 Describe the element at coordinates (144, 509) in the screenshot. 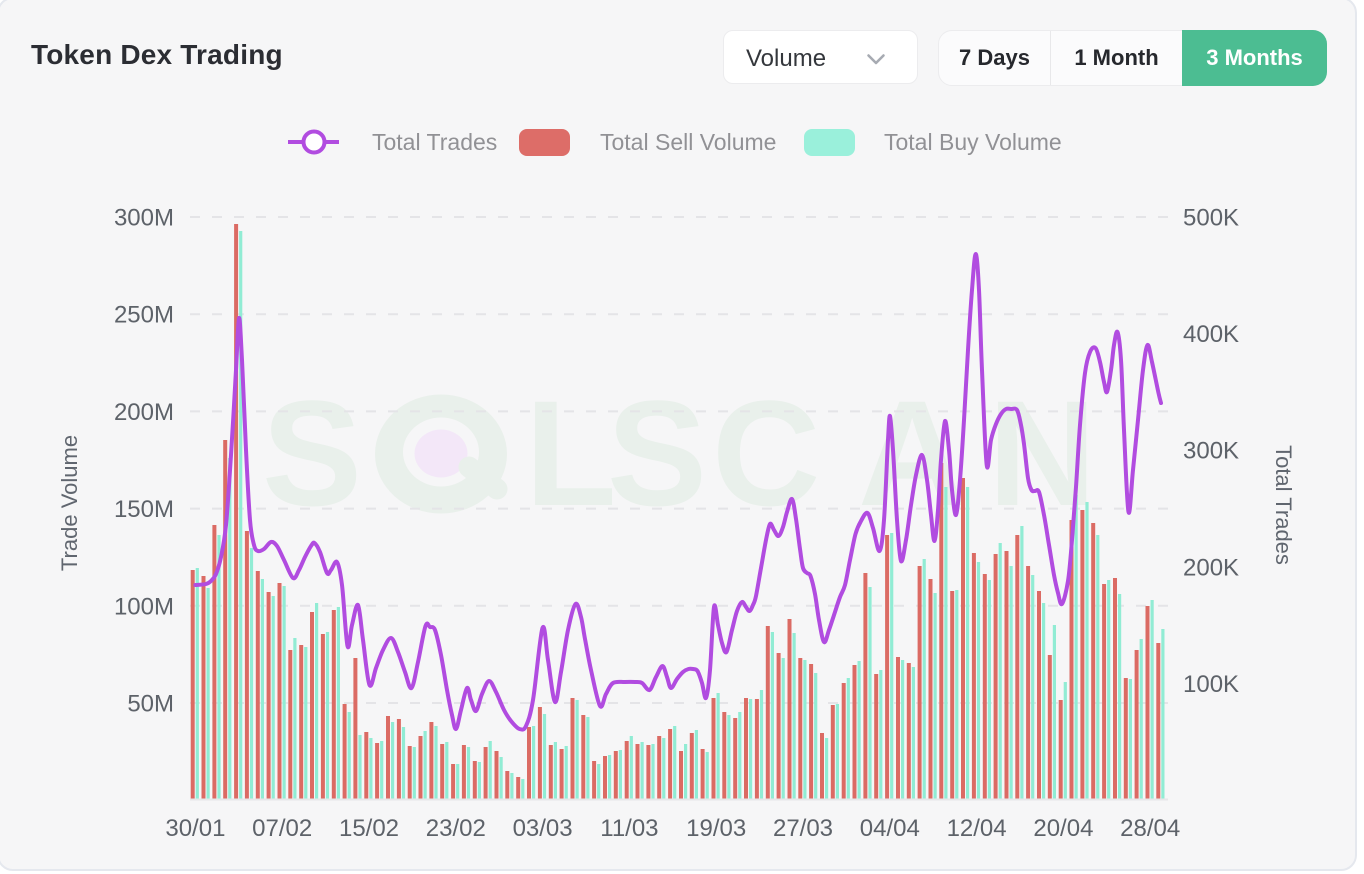

I see `svg-text: 150M` at that location.